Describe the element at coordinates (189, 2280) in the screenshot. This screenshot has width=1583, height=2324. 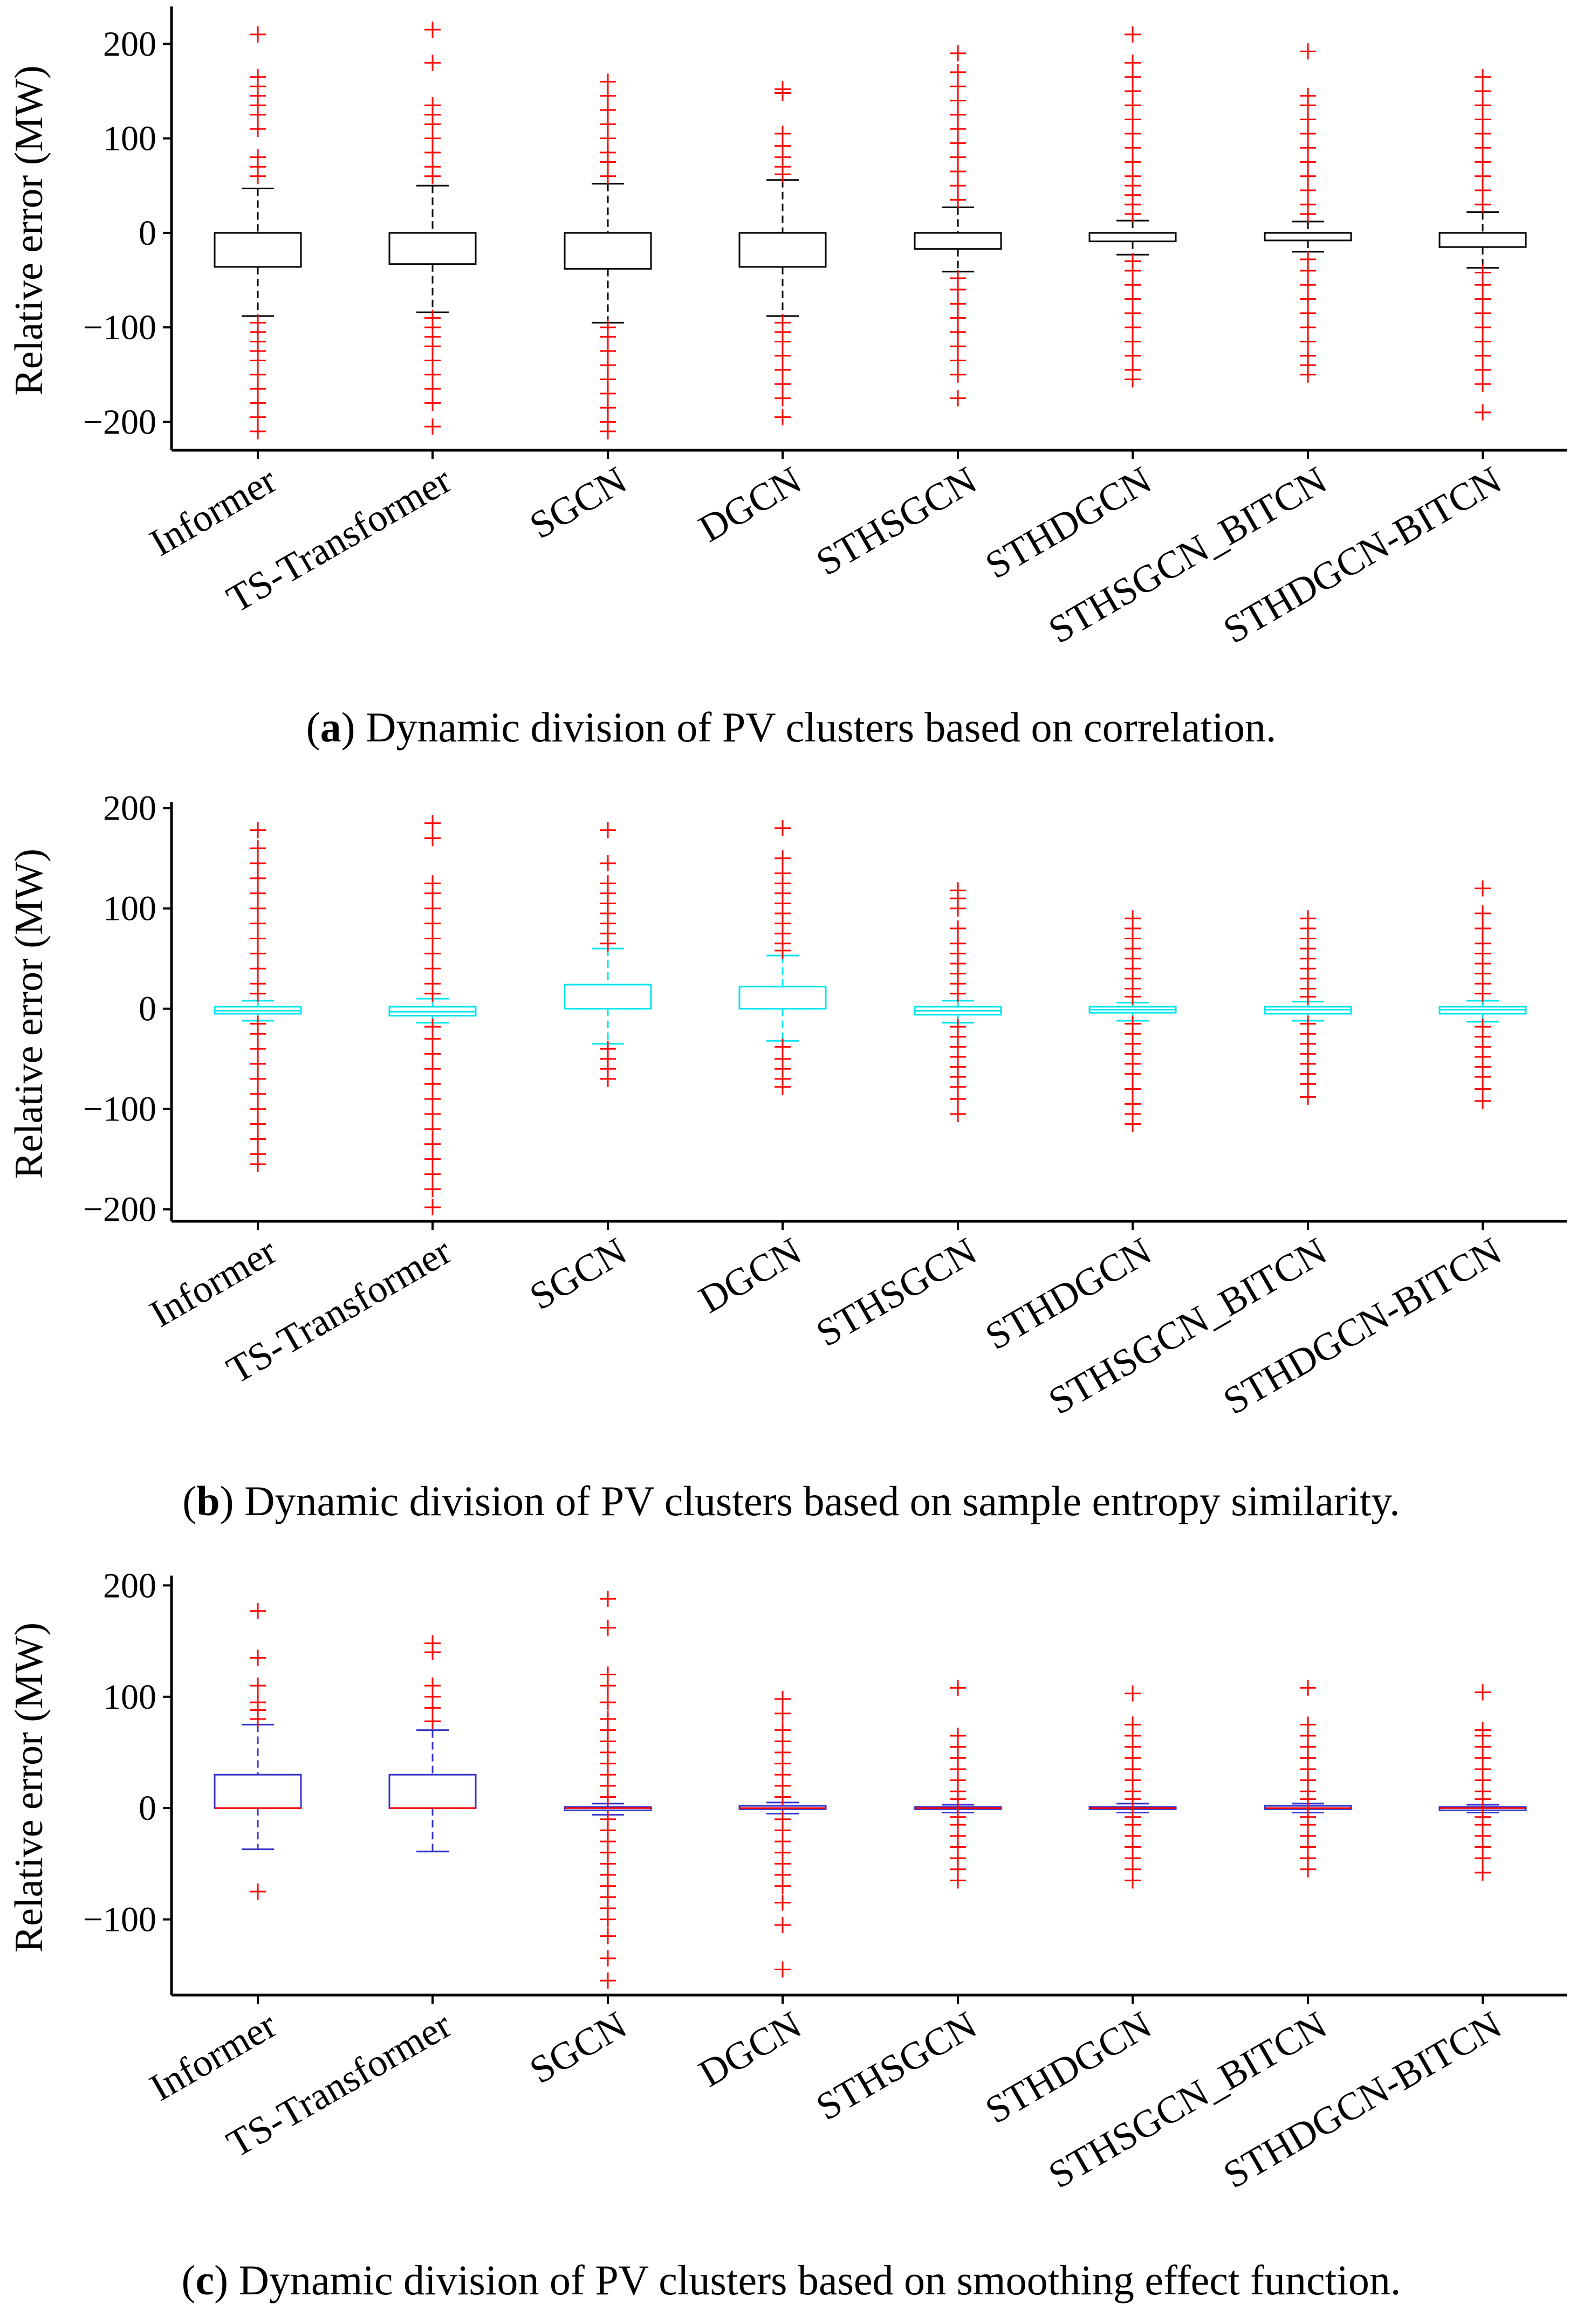
I see `caption-paren-open: (` at that location.